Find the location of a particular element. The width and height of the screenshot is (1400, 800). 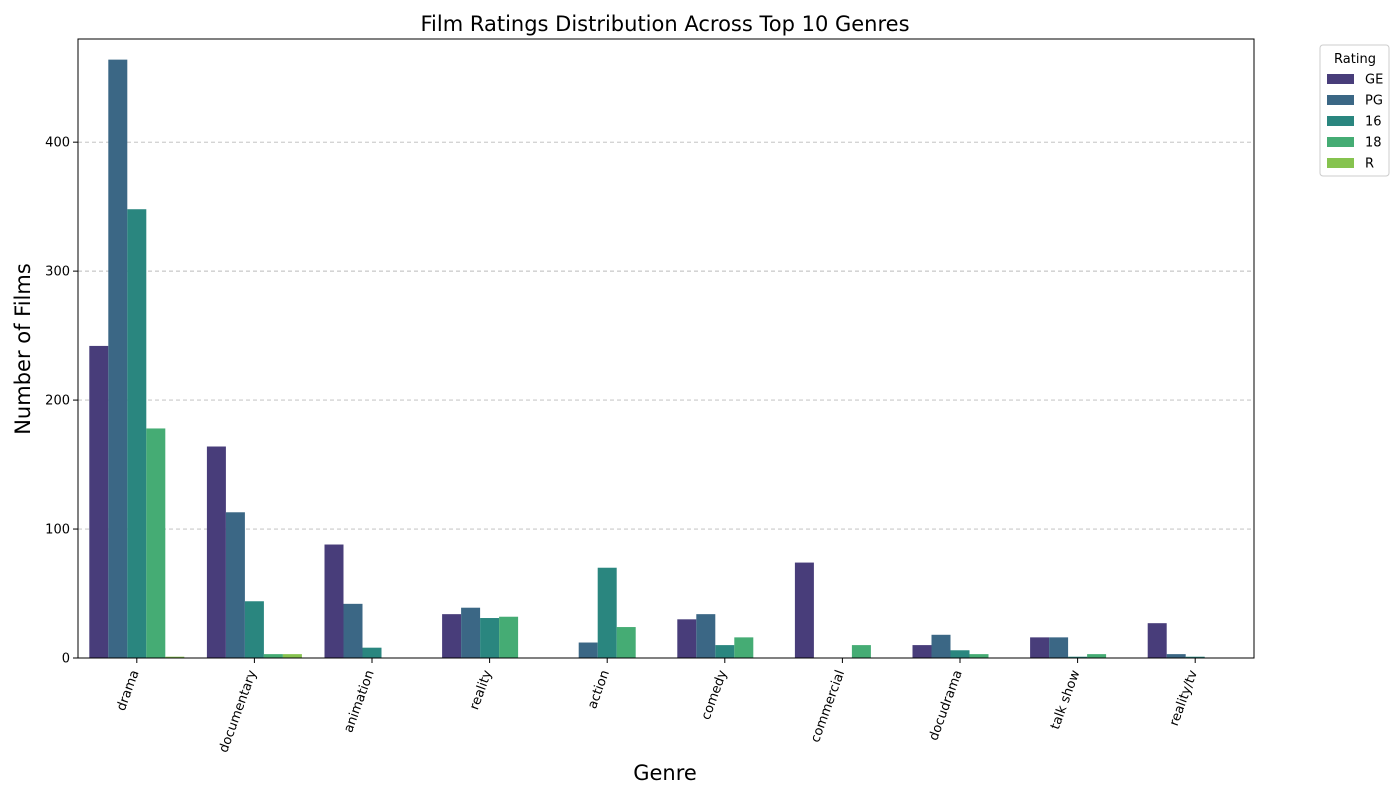

y-axis: 0 100 200 300 400 is located at coordinates (61, 401).